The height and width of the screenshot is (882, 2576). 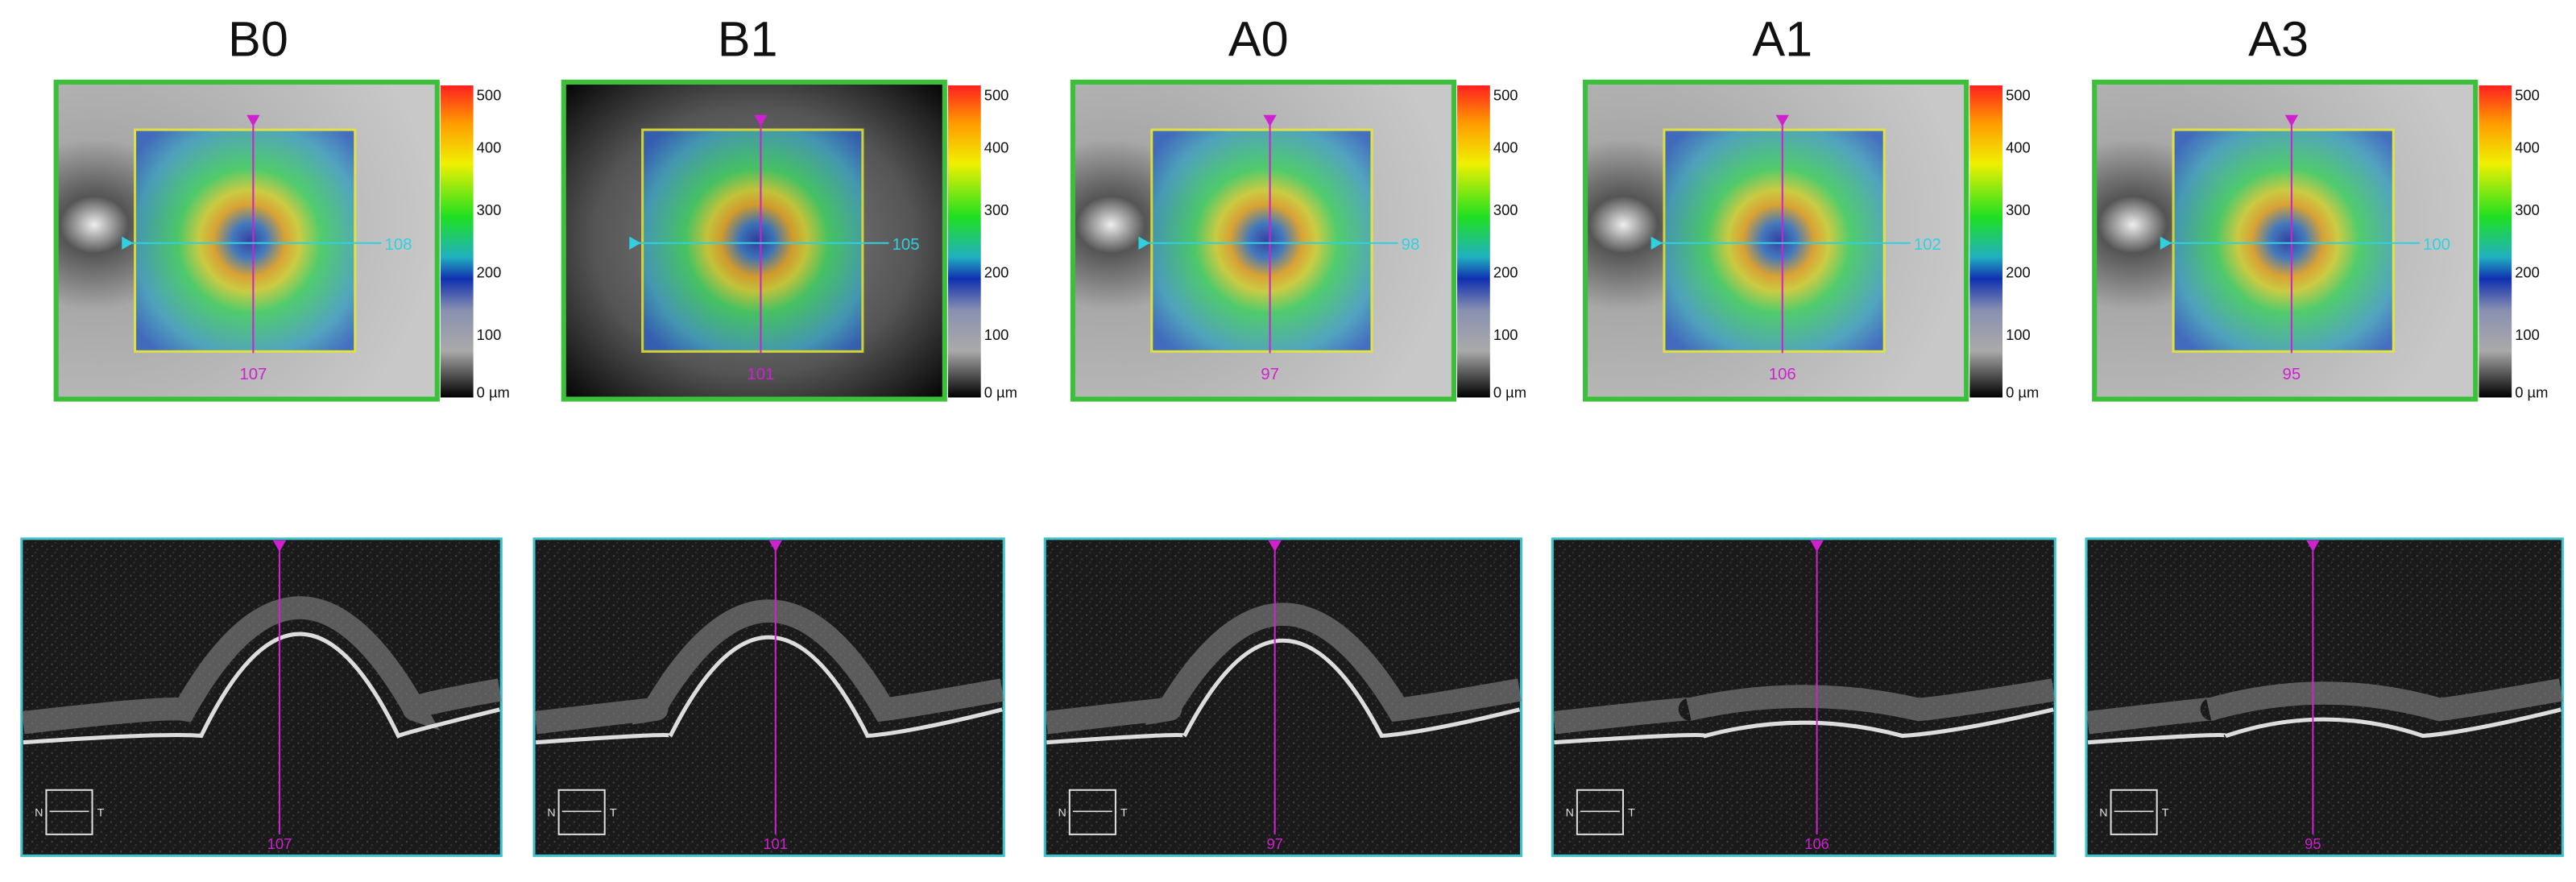 What do you see at coordinates (258, 38) in the screenshot?
I see `panel-title: B0` at bounding box center [258, 38].